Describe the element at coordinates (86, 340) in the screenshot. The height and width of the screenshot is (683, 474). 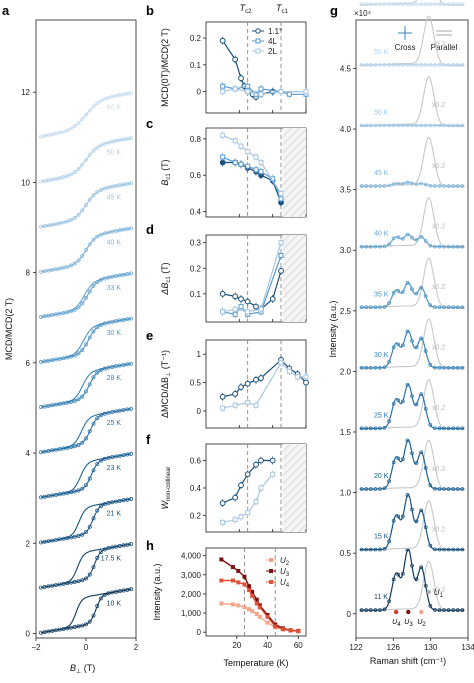
I see `hysteresis-curve` at that location.